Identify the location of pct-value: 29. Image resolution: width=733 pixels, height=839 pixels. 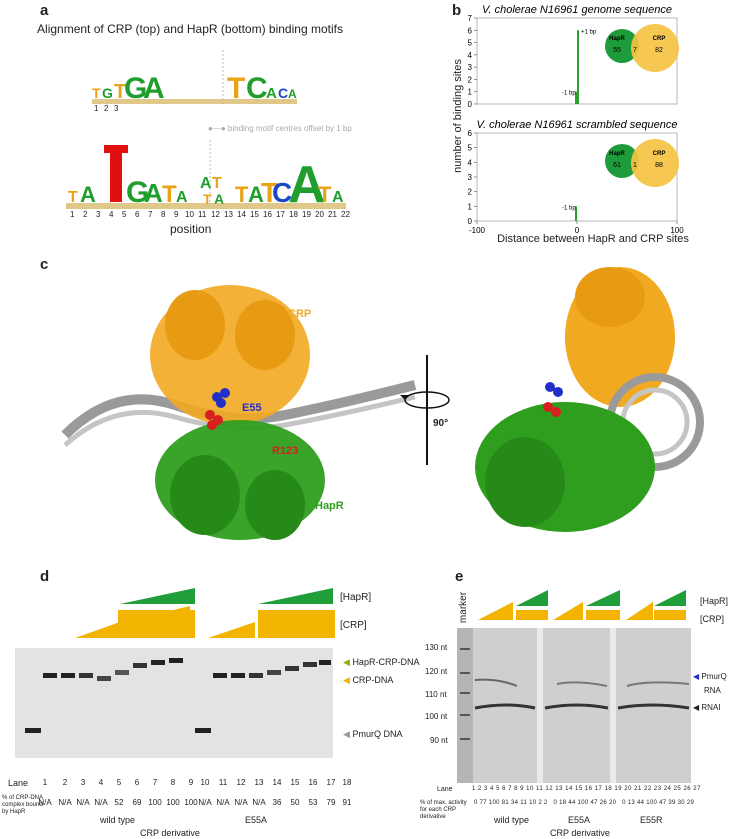
(690, 803).